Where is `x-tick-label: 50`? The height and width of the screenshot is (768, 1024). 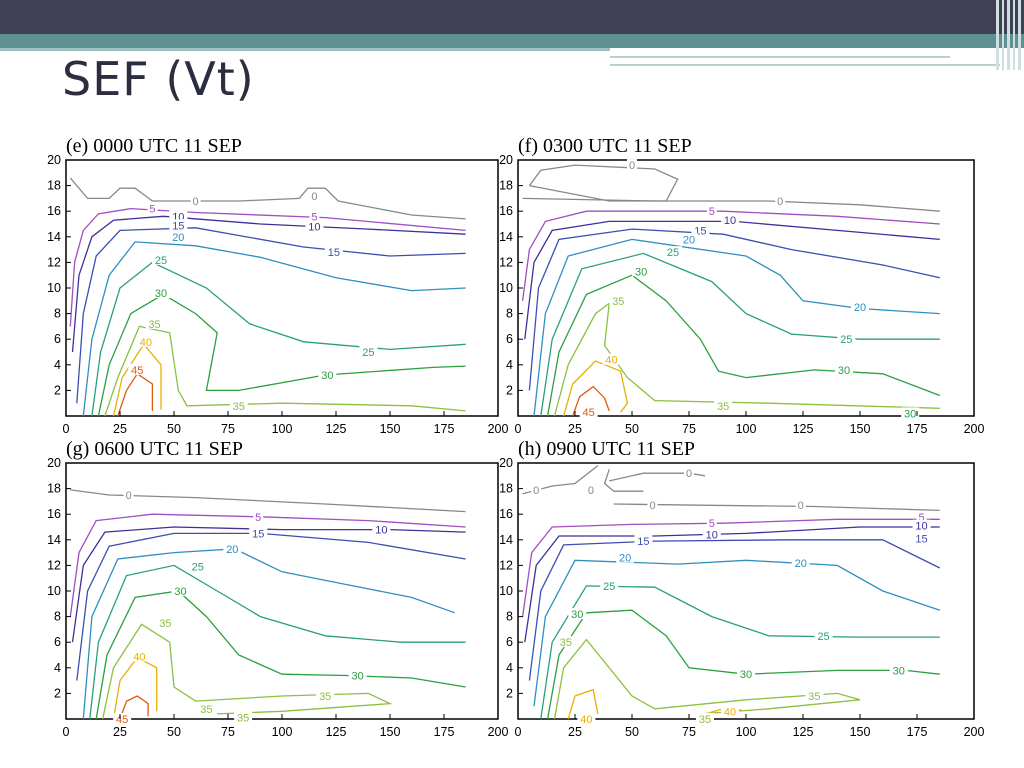 x-tick-label: 50 is located at coordinates (174, 429).